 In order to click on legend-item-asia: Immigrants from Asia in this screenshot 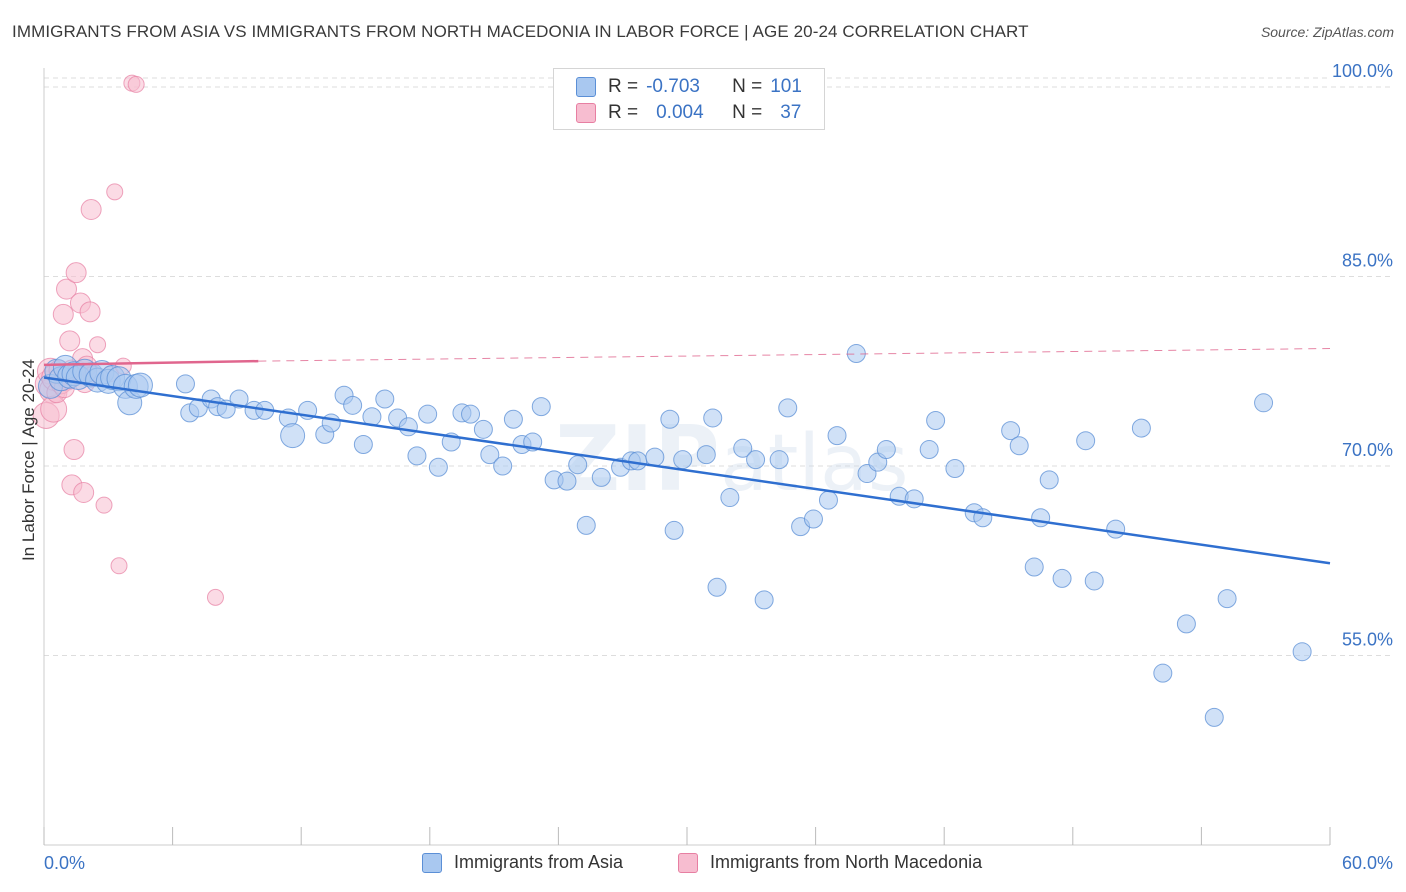, I will do `click(522, 862)`.